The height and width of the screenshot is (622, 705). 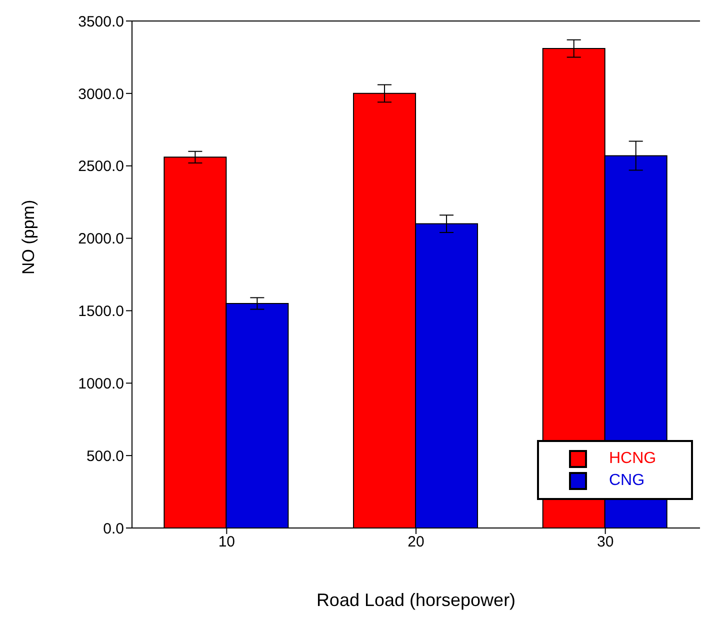 I want to click on legend-label: CNG, so click(x=627, y=481).